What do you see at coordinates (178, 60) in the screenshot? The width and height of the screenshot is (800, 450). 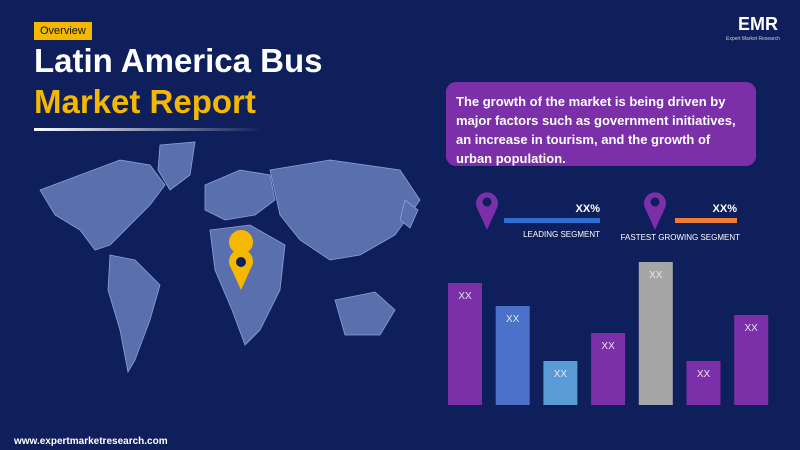 I see `title: Latin America Bus` at bounding box center [178, 60].